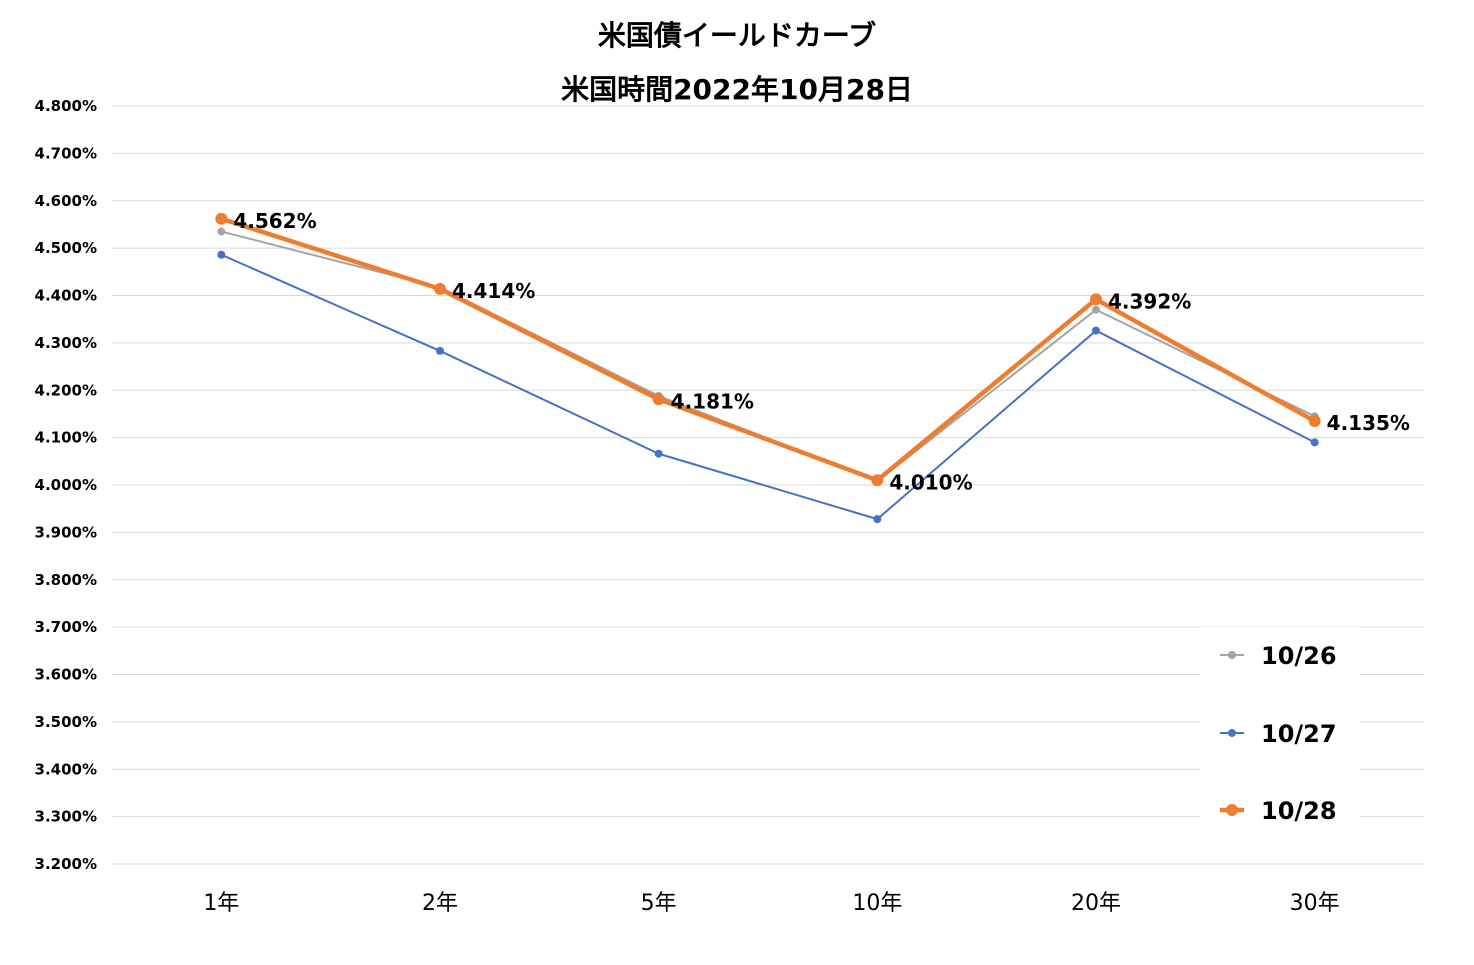 This screenshot has height=965, width=1474. Describe the element at coordinates (1299, 656) in the screenshot. I see `legend-label: 10/26` at that location.